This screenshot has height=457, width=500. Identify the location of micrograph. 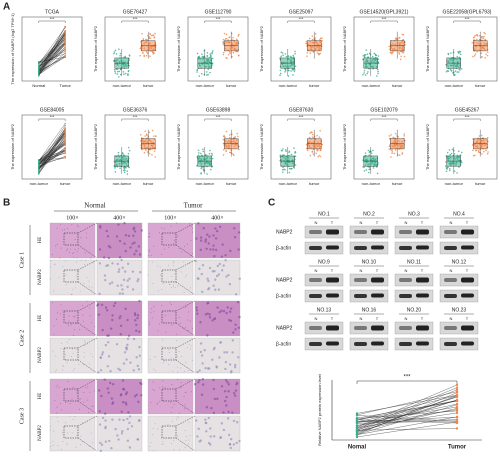
(170, 240).